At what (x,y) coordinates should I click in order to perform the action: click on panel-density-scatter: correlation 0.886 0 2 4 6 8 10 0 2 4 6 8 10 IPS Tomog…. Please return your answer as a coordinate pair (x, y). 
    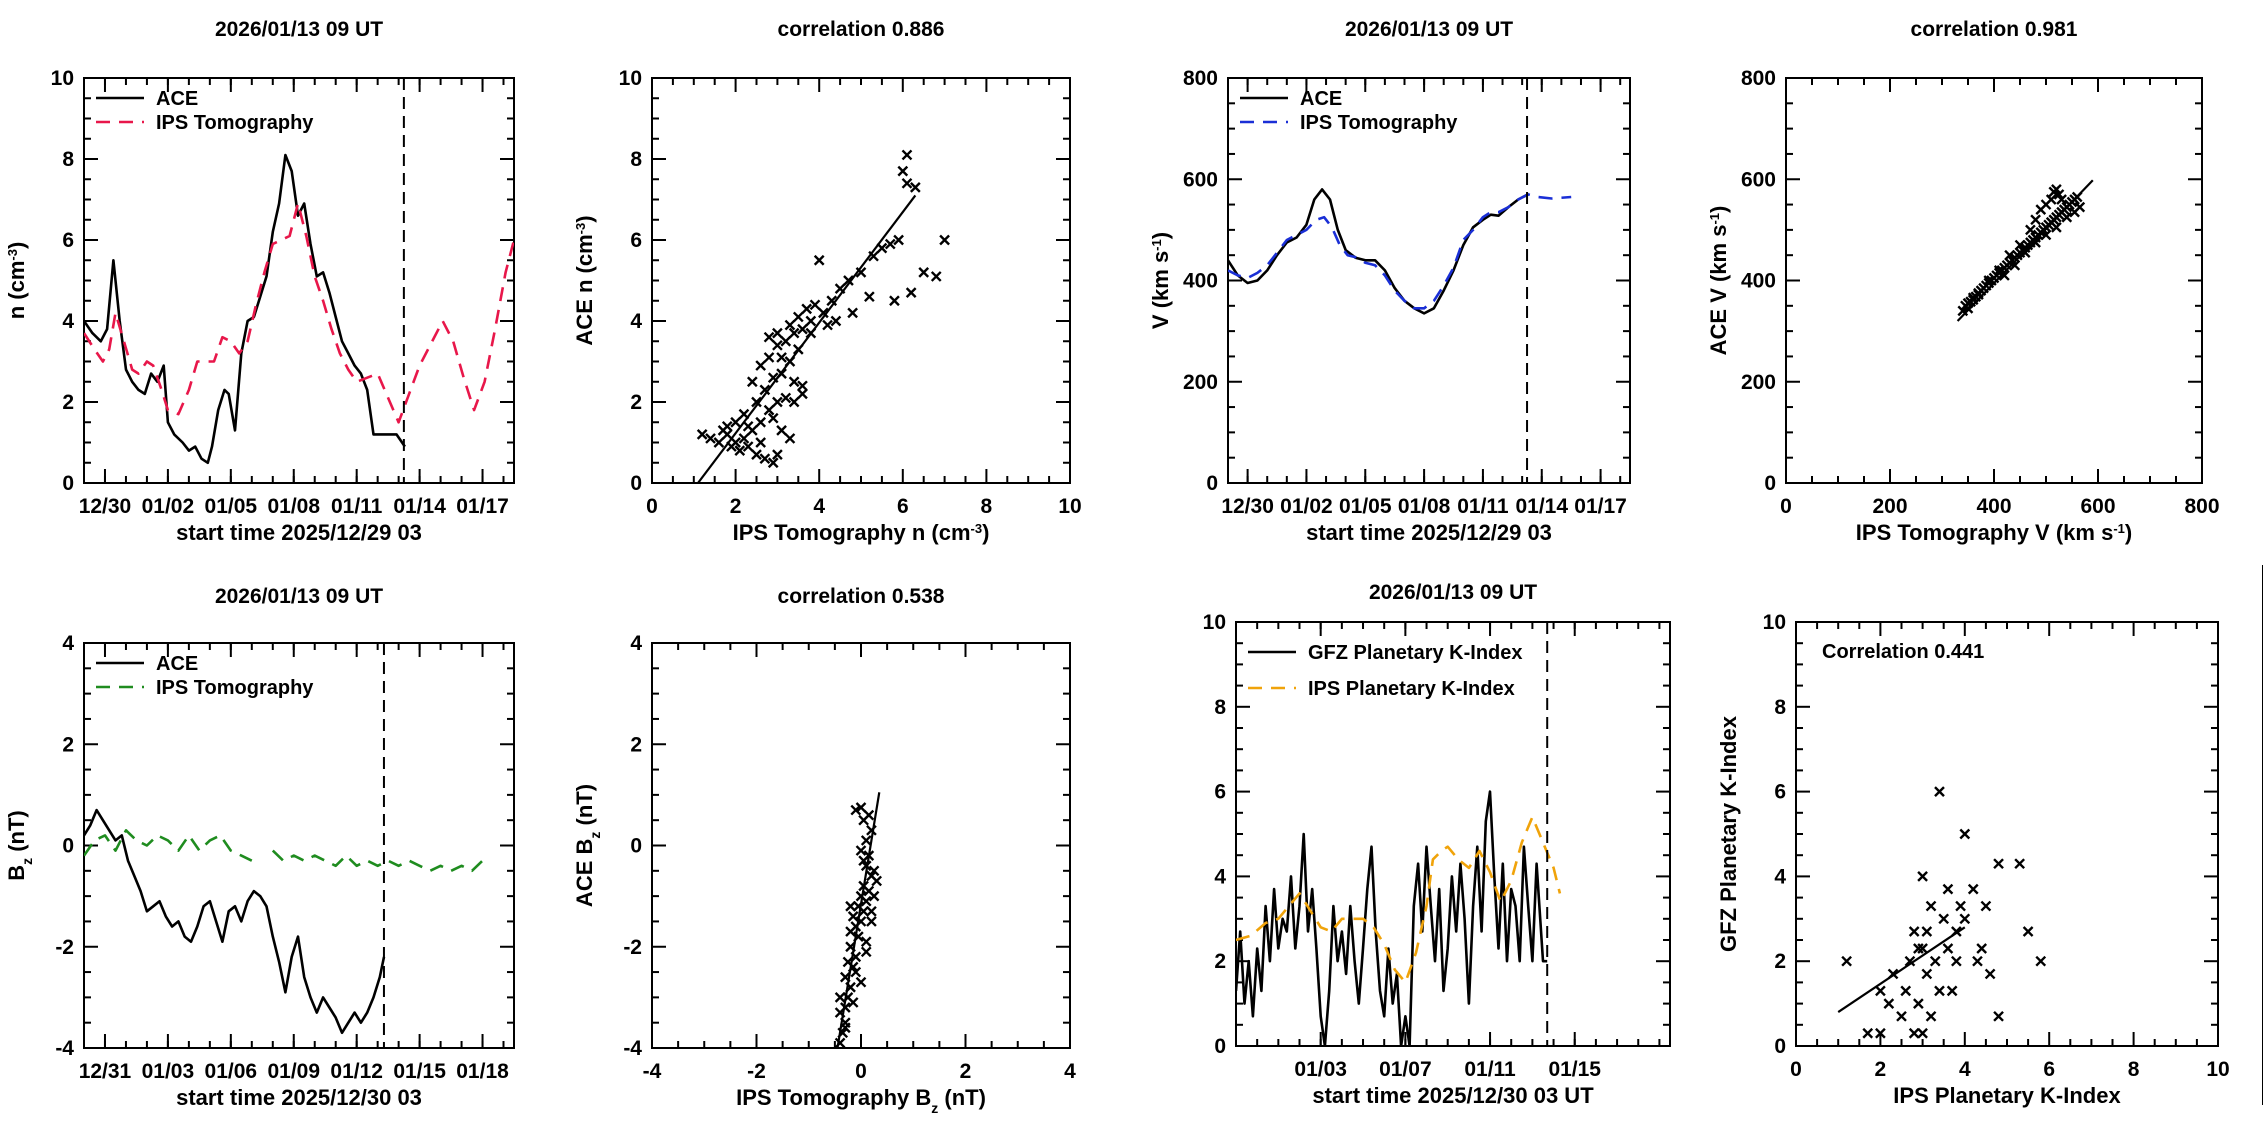
    Looking at the image, I should click on (827, 281).